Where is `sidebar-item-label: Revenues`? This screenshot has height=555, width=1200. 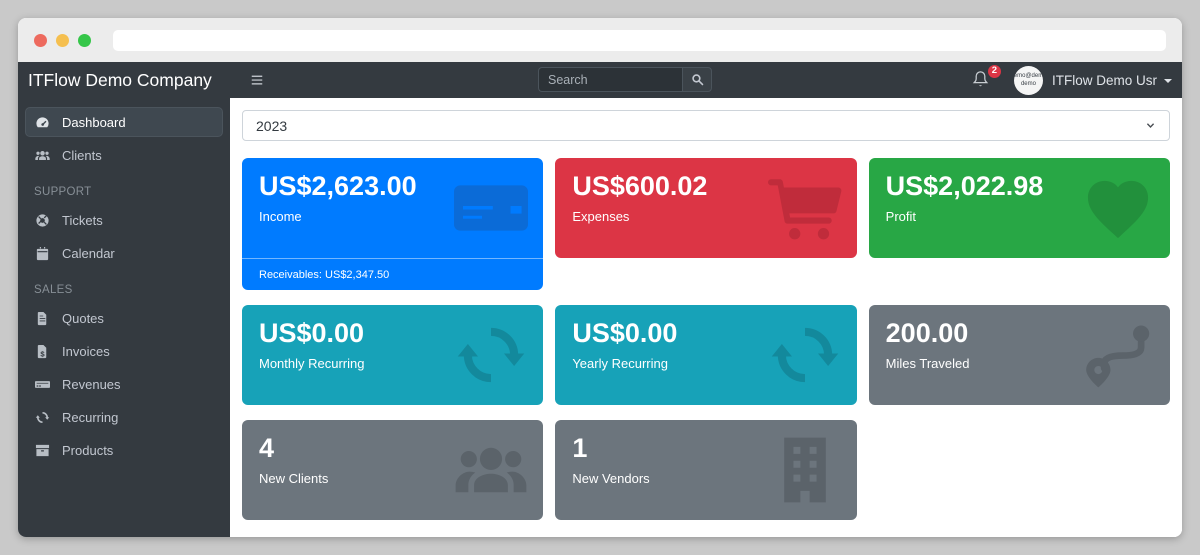 sidebar-item-label: Revenues is located at coordinates (91, 384).